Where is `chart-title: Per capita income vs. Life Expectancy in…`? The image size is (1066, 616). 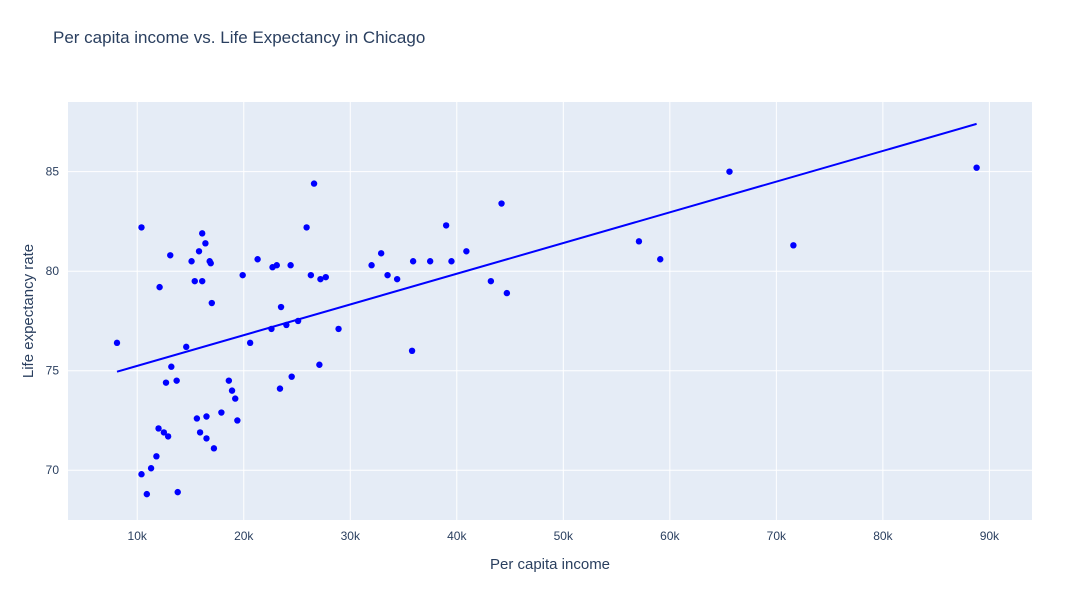
chart-title: Per capita income vs. Life Expectancy in… is located at coordinates (239, 37).